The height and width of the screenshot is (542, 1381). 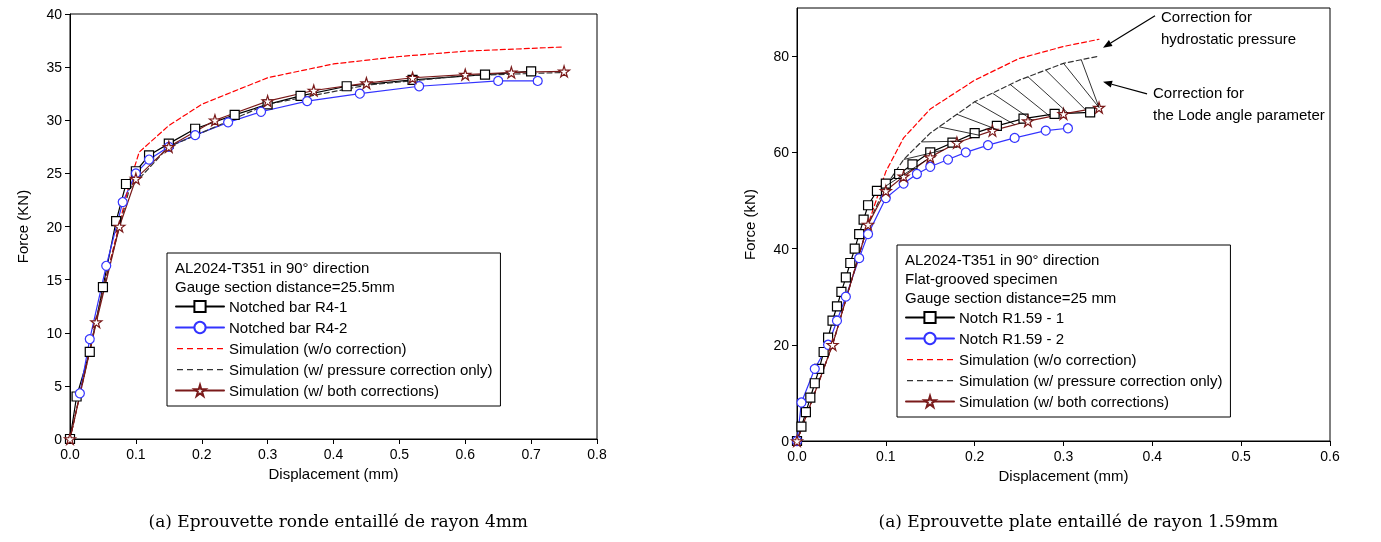 What do you see at coordinates (338, 520) in the screenshot?
I see `text: (a) Eprouvette ronde entaillé de rayon 4mm` at bounding box center [338, 520].